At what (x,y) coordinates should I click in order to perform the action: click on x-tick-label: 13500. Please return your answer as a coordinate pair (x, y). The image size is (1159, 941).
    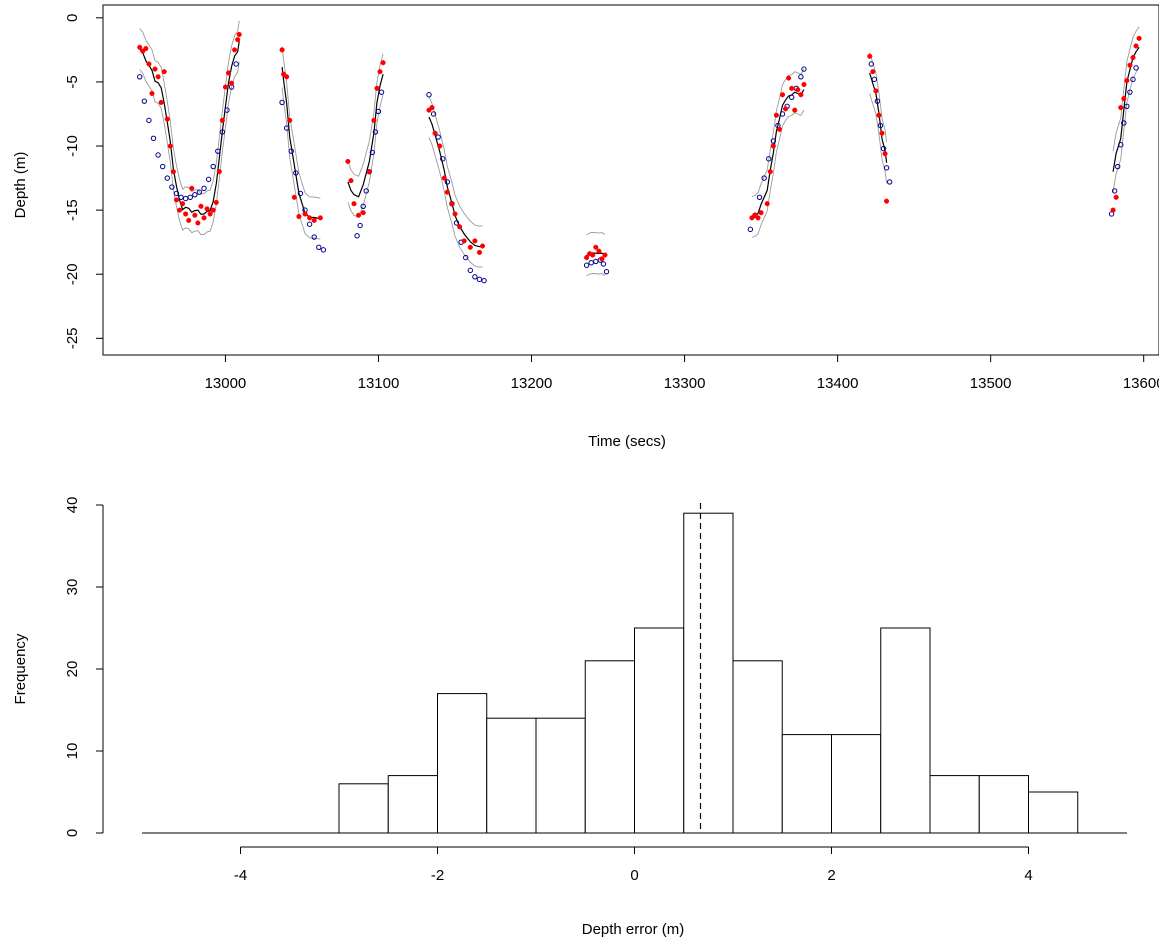
    Looking at the image, I should click on (991, 383).